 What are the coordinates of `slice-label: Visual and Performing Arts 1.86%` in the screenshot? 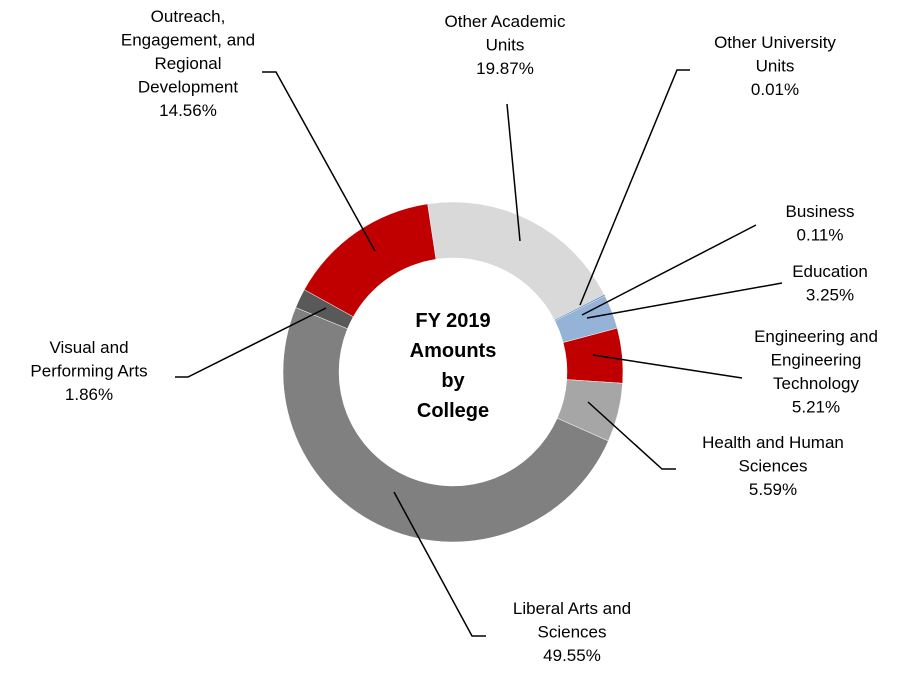 It's located at (88, 371).